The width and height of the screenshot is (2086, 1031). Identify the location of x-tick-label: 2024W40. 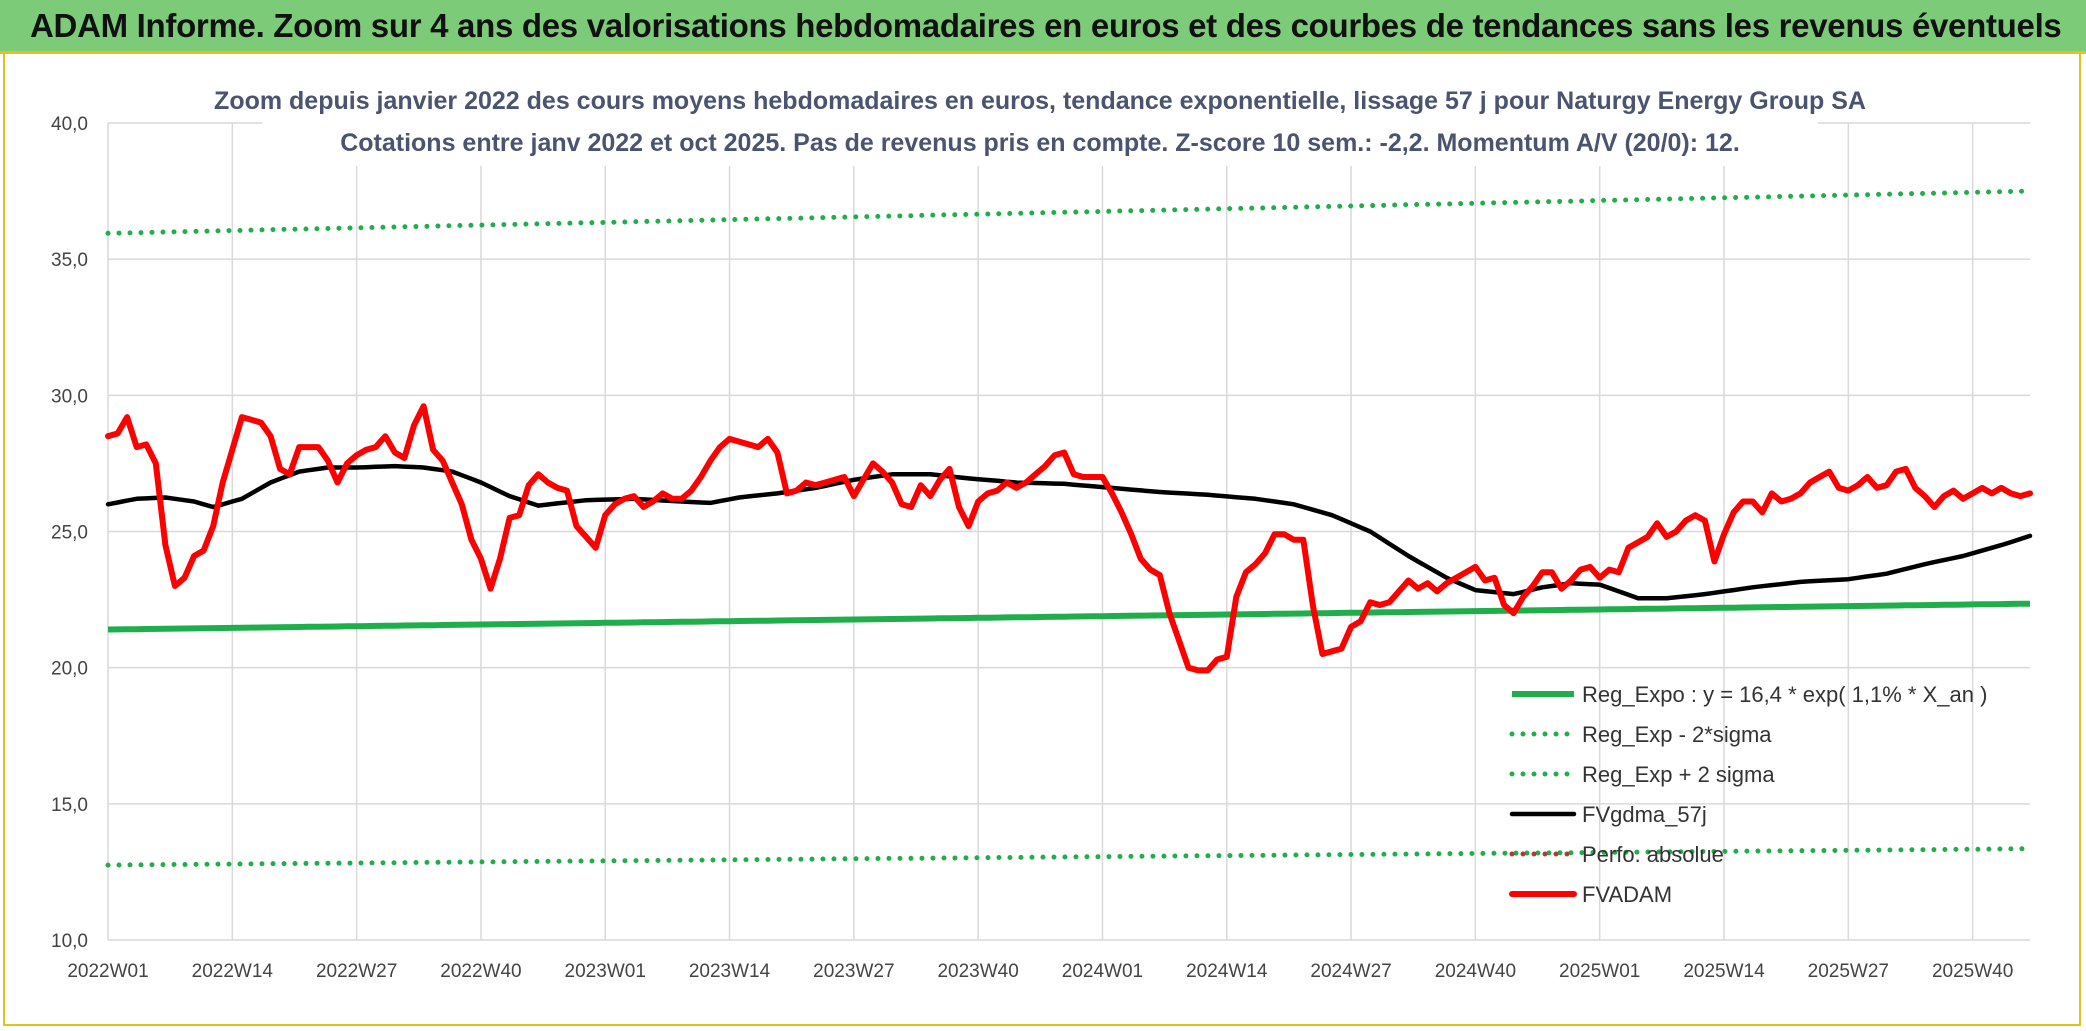
(1475, 971).